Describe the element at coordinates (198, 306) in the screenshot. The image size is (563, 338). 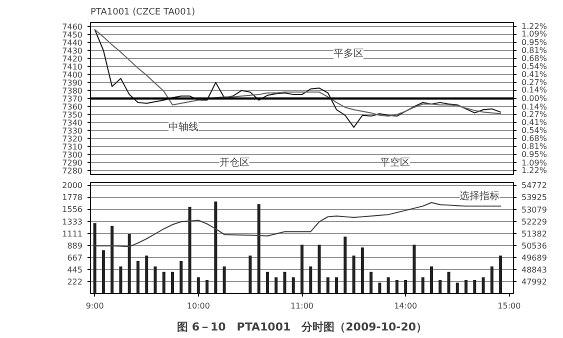
I see `x-tick-label: 10:00` at that location.